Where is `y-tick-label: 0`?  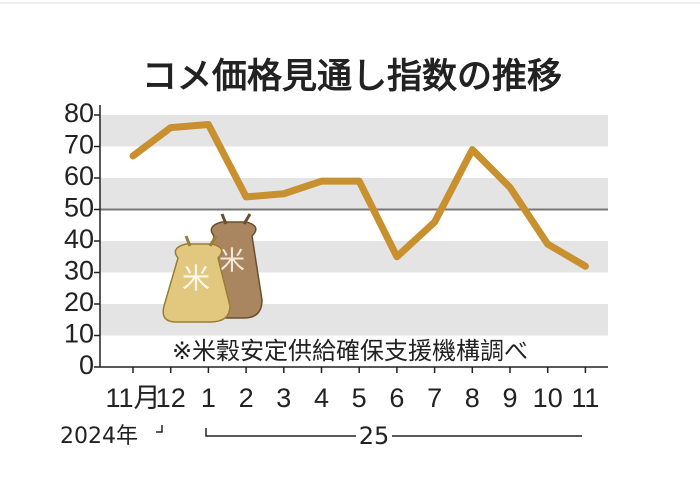 y-tick-label: 0 is located at coordinates (86, 365).